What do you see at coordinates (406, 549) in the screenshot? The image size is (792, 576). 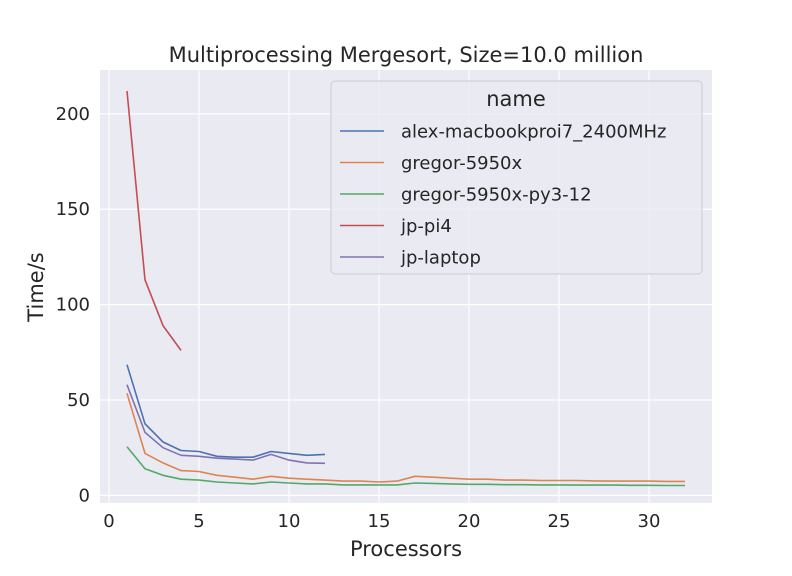 I see `x-axis-label: Processors` at bounding box center [406, 549].